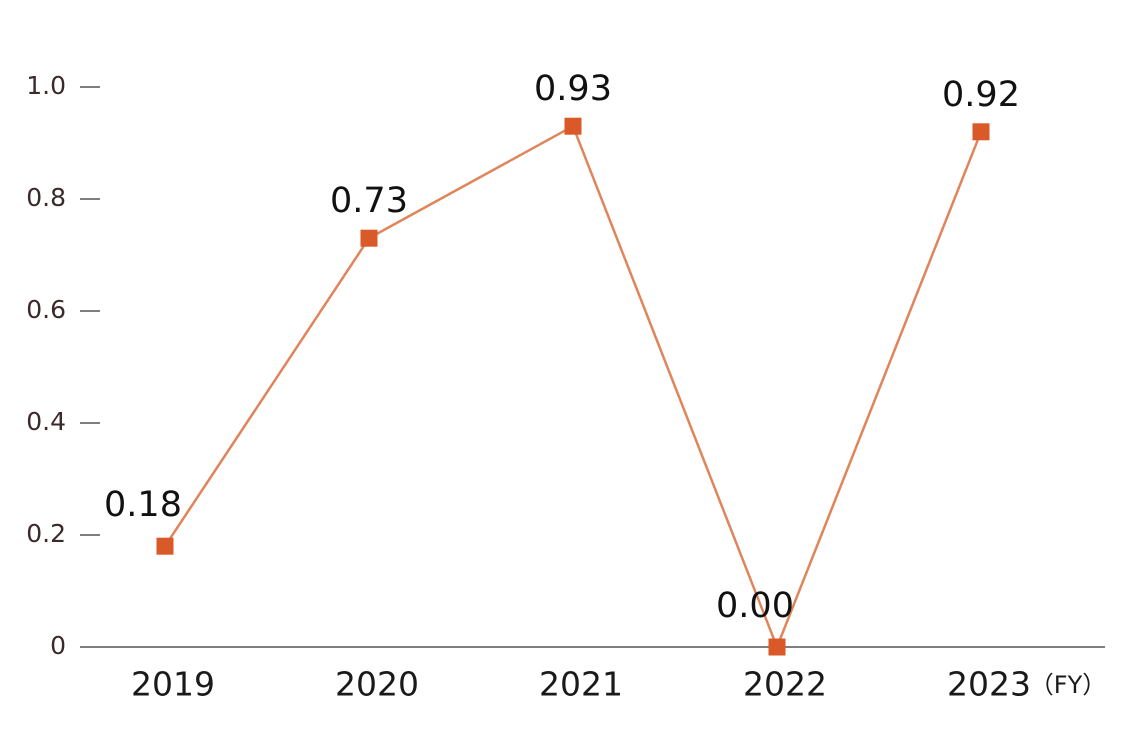  I want to click on data-label: 0.93, so click(573, 89).